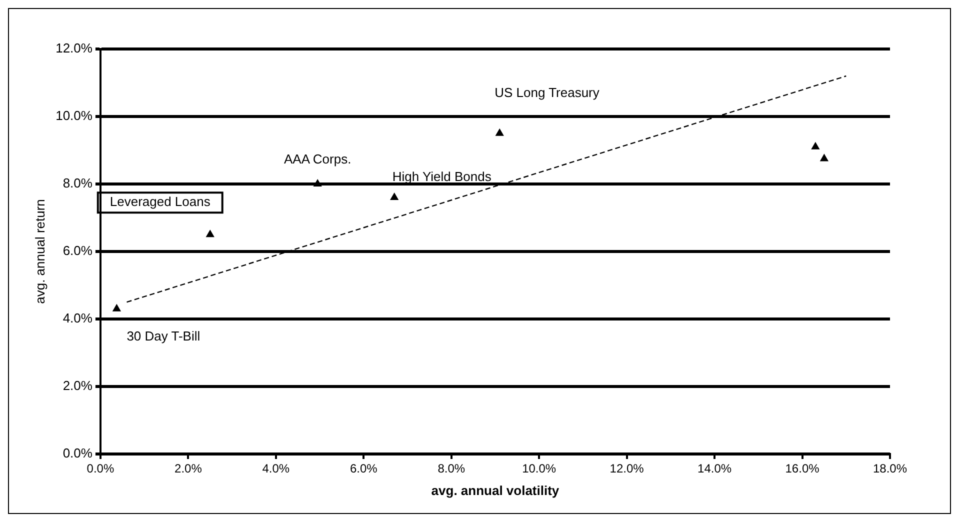  Describe the element at coordinates (188, 469) in the screenshot. I see `x-tick-label: 2.0%` at that location.